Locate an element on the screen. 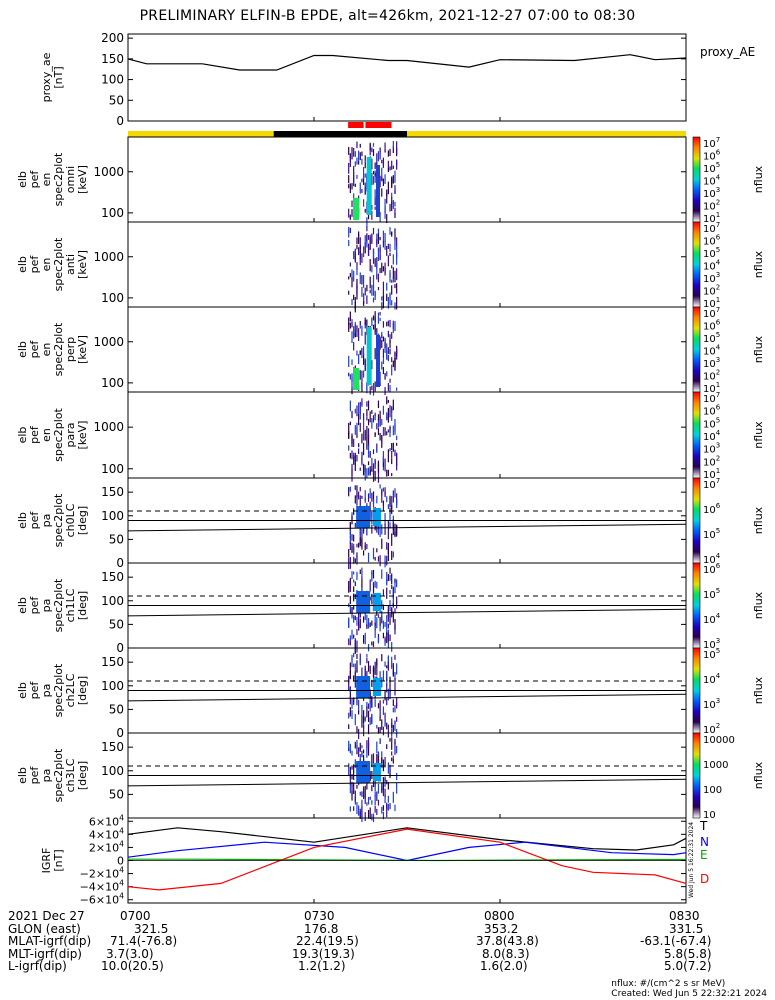 The image size is (775, 1000). panel-ylabel: en is located at coordinates (46, 435).